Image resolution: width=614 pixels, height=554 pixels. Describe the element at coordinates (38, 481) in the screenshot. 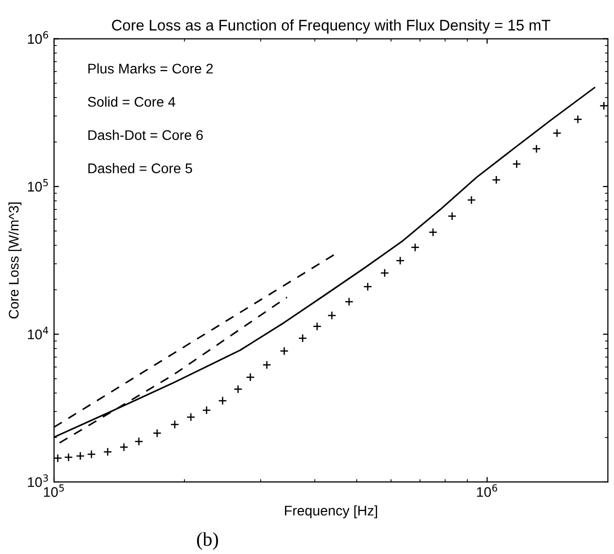

I see `y-tick-label: 10$^{3}$` at that location.